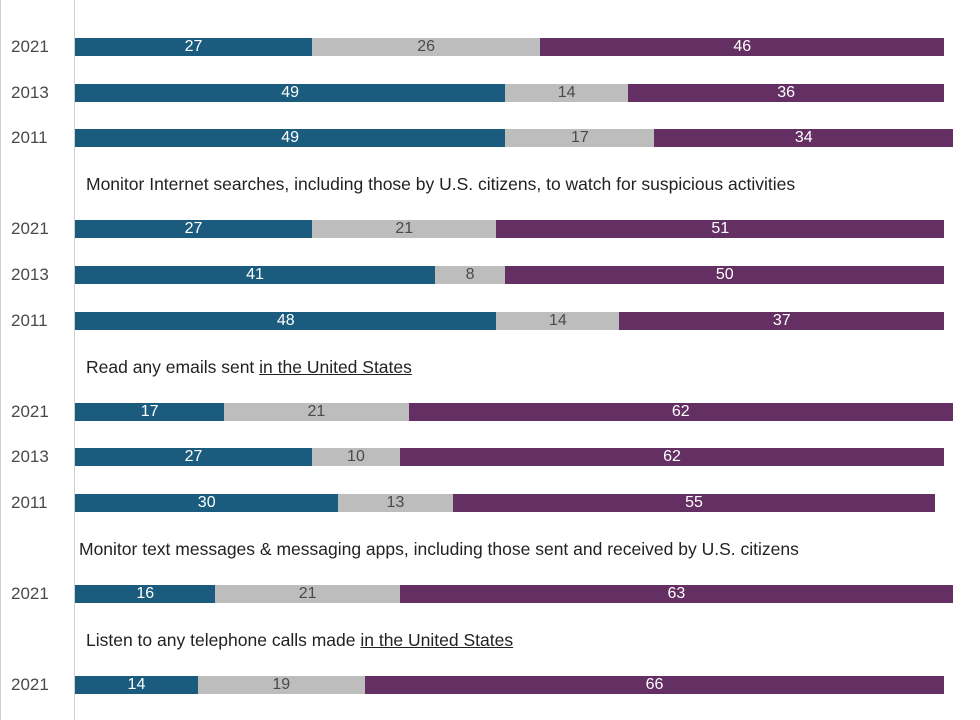 This screenshot has height=720, width=980. I want to click on group-title-text: Listen to any telephone calls made, so click(223, 640).